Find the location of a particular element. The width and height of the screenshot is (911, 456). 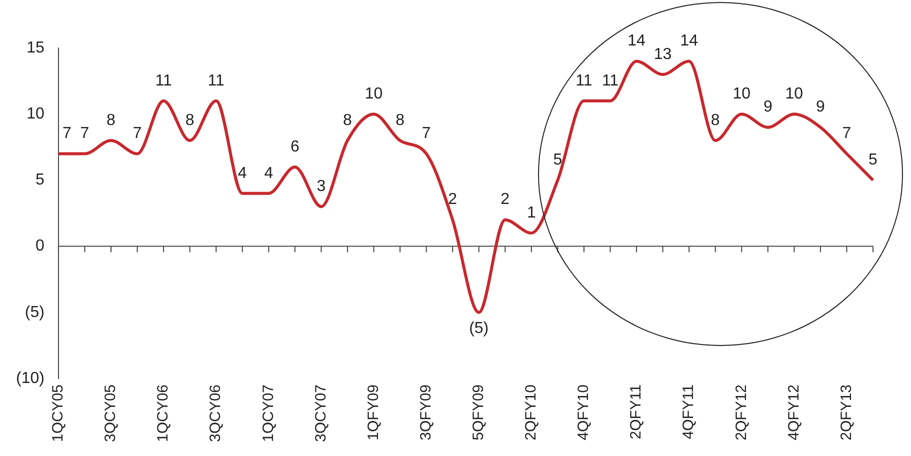

data-label: 6 is located at coordinates (295, 147).